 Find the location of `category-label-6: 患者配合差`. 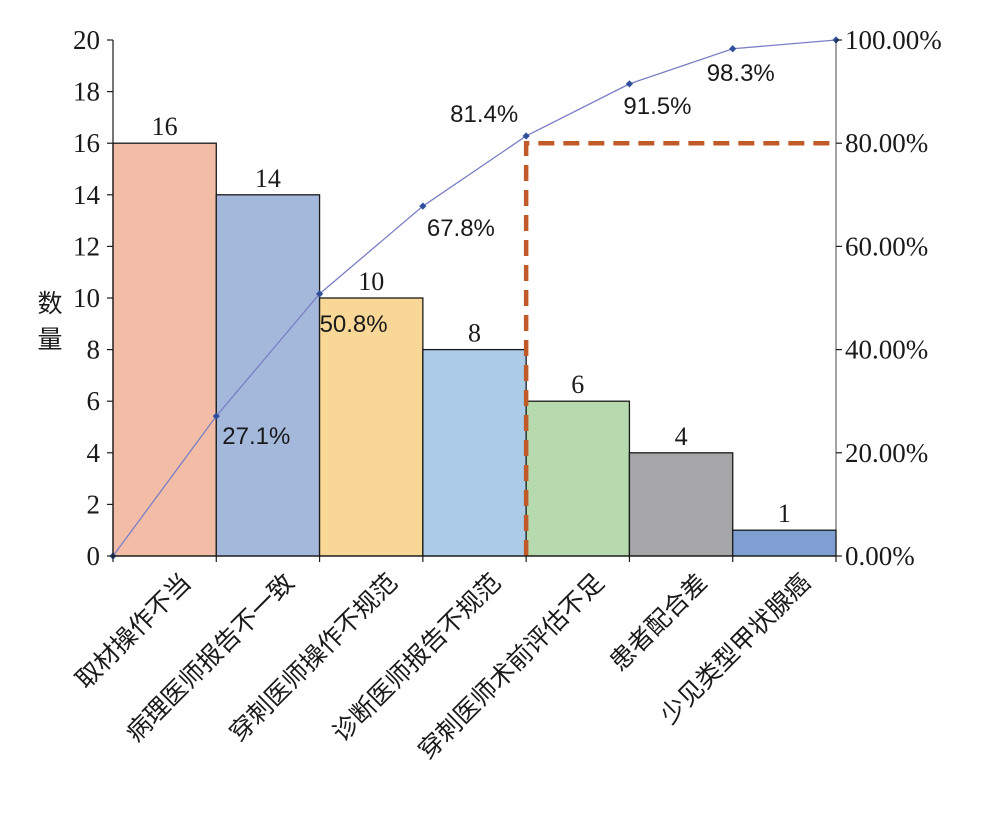

category-label-6: 患者配合差 is located at coordinates (658, 622).